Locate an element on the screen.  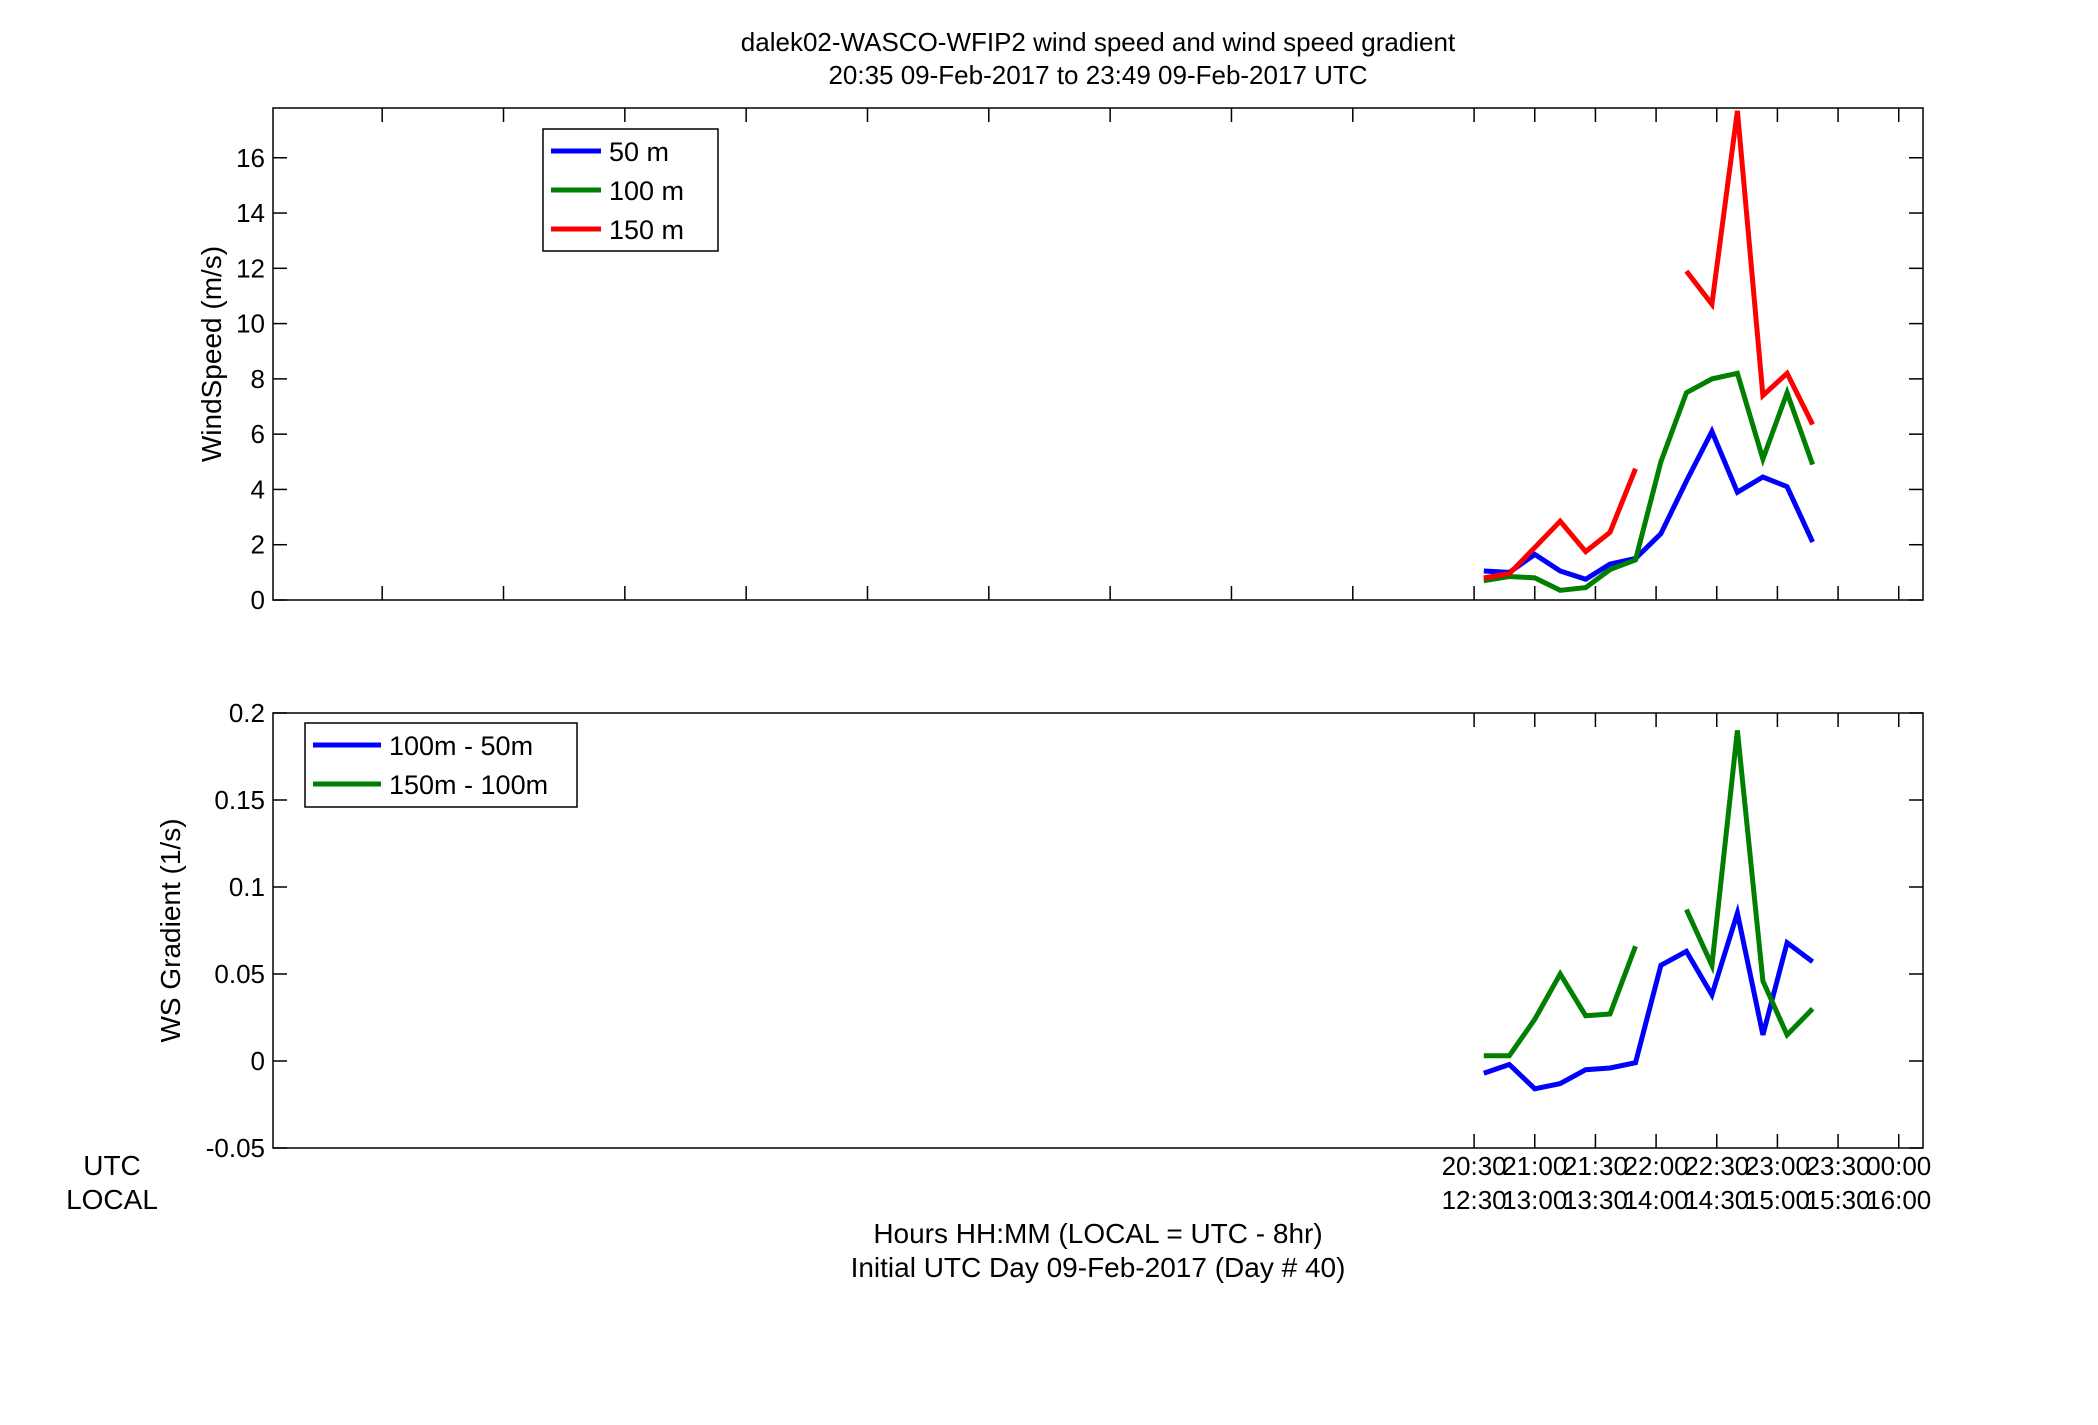
x-axis-label-line2: Initial UTC Day 09-Feb-2017 (Day # 40) is located at coordinates (1098, 1267).